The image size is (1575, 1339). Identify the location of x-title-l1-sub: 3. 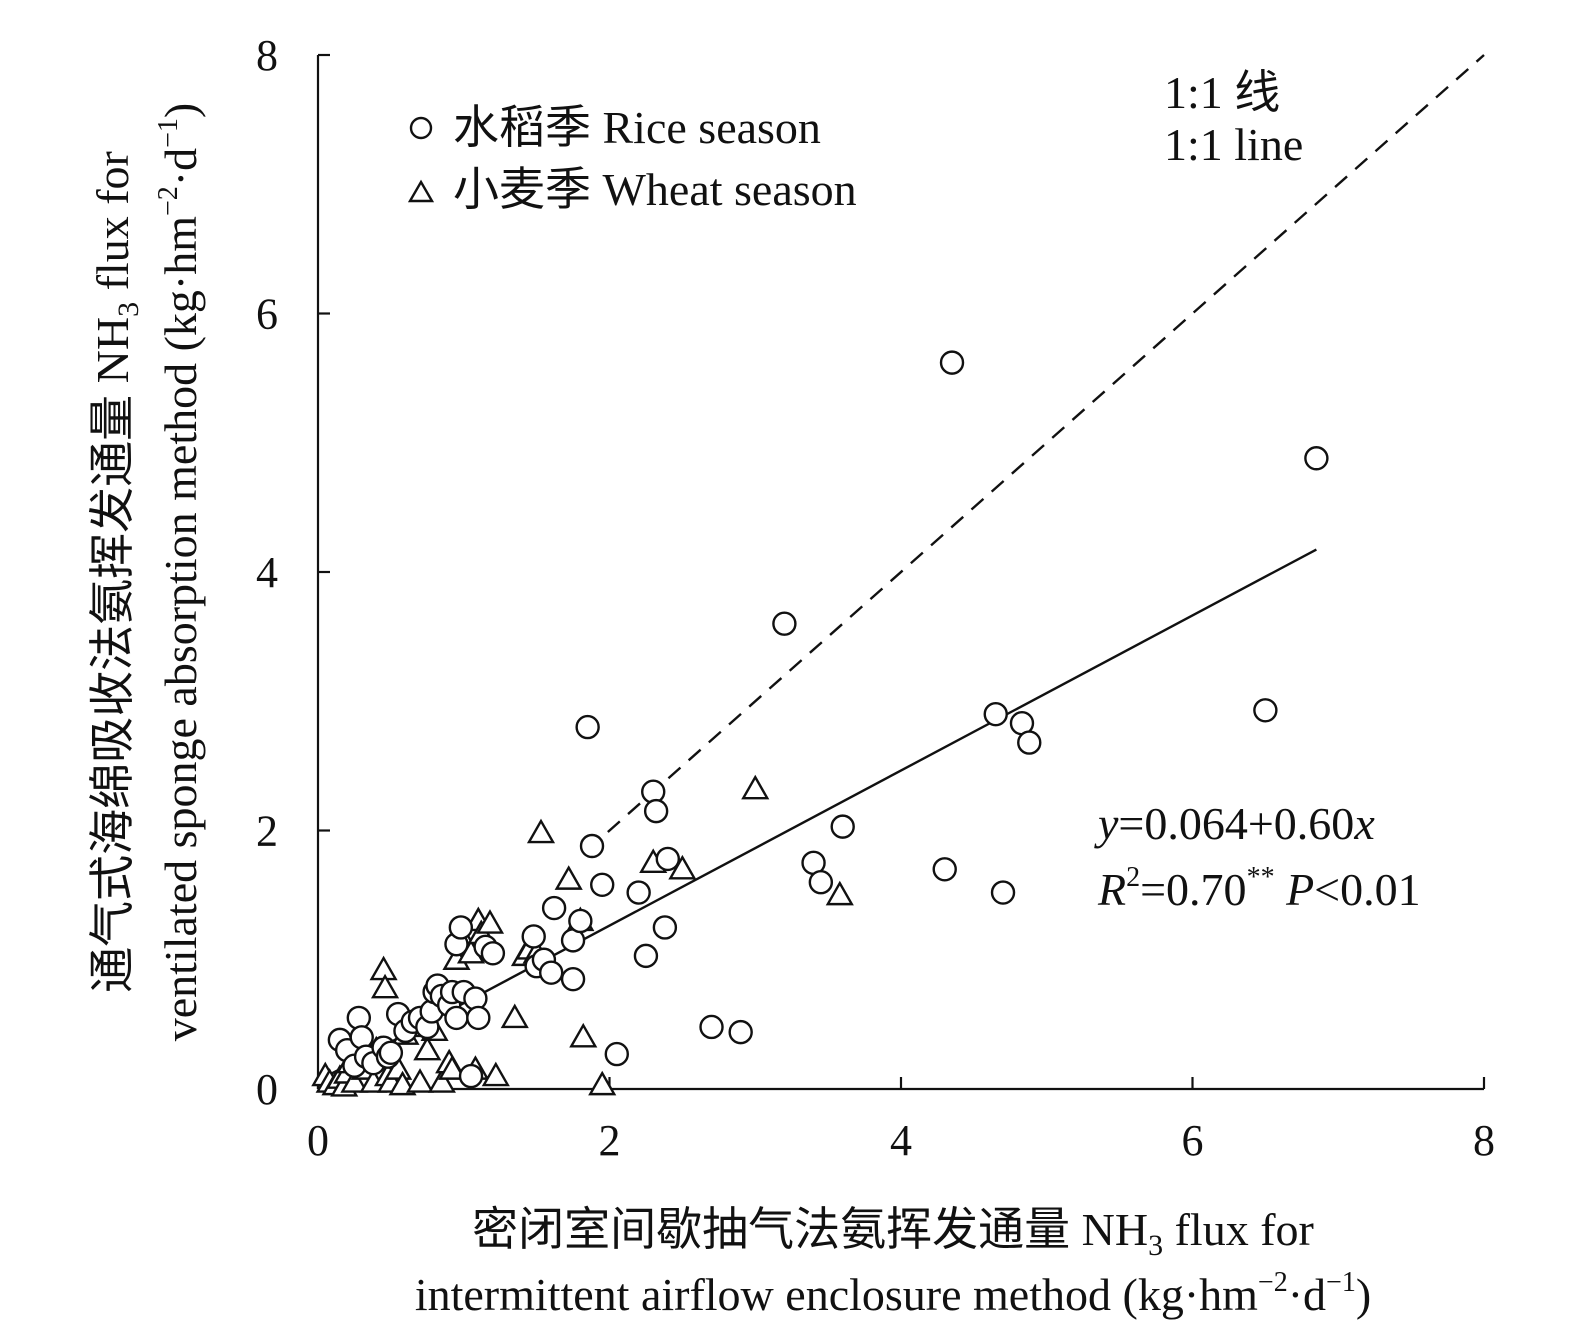
(1155, 1245).